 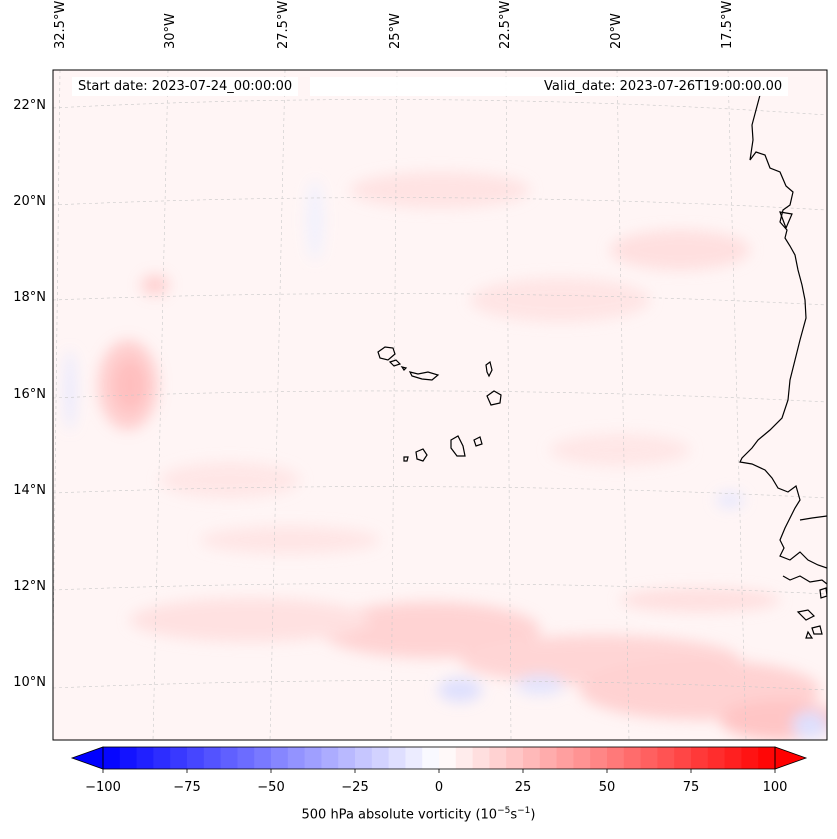 What do you see at coordinates (406, 459) in the screenshot?
I see `cape-verde-brava` at bounding box center [406, 459].